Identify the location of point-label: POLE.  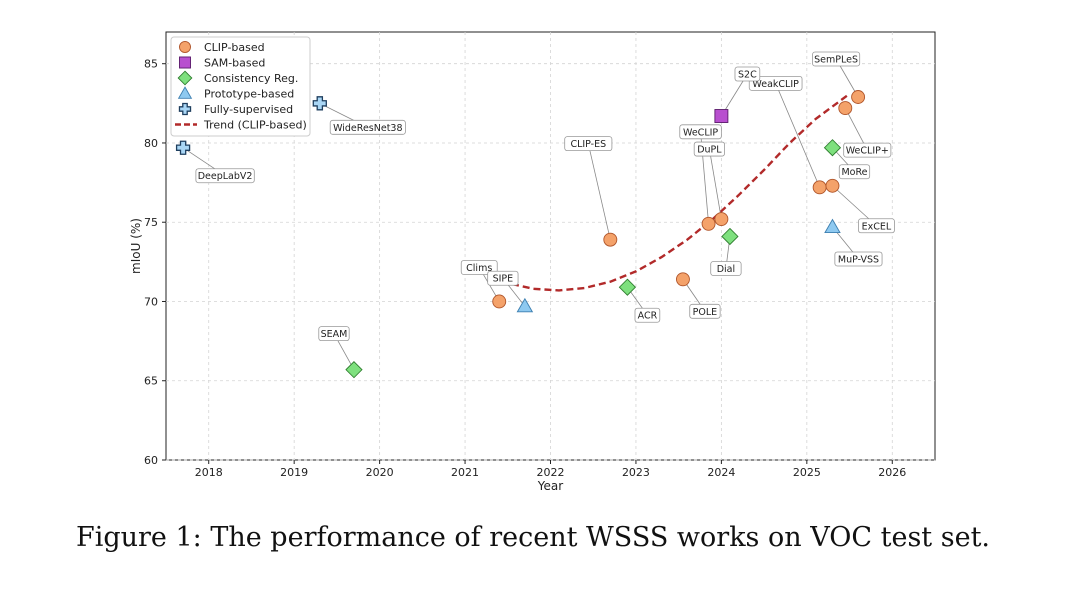
(705, 312).